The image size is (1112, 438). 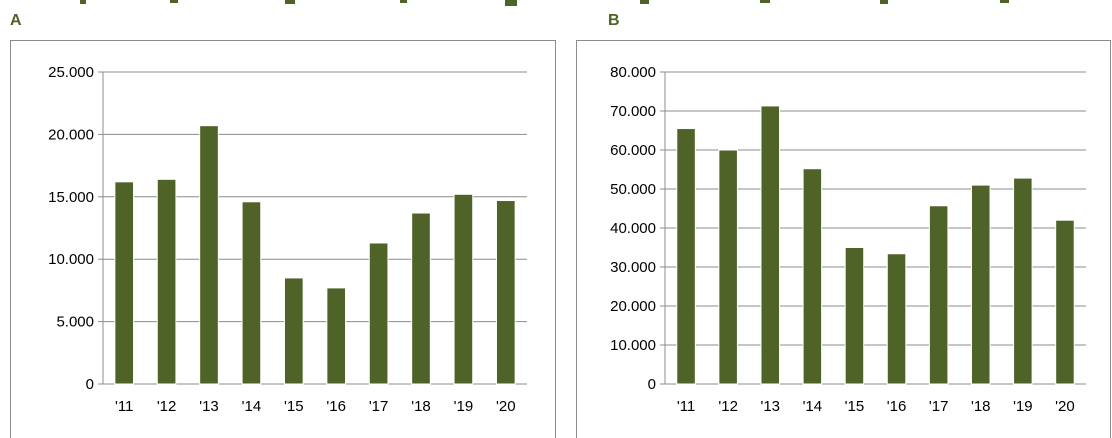 I want to click on chart-a-x-tick-label: '12, so click(x=167, y=406).